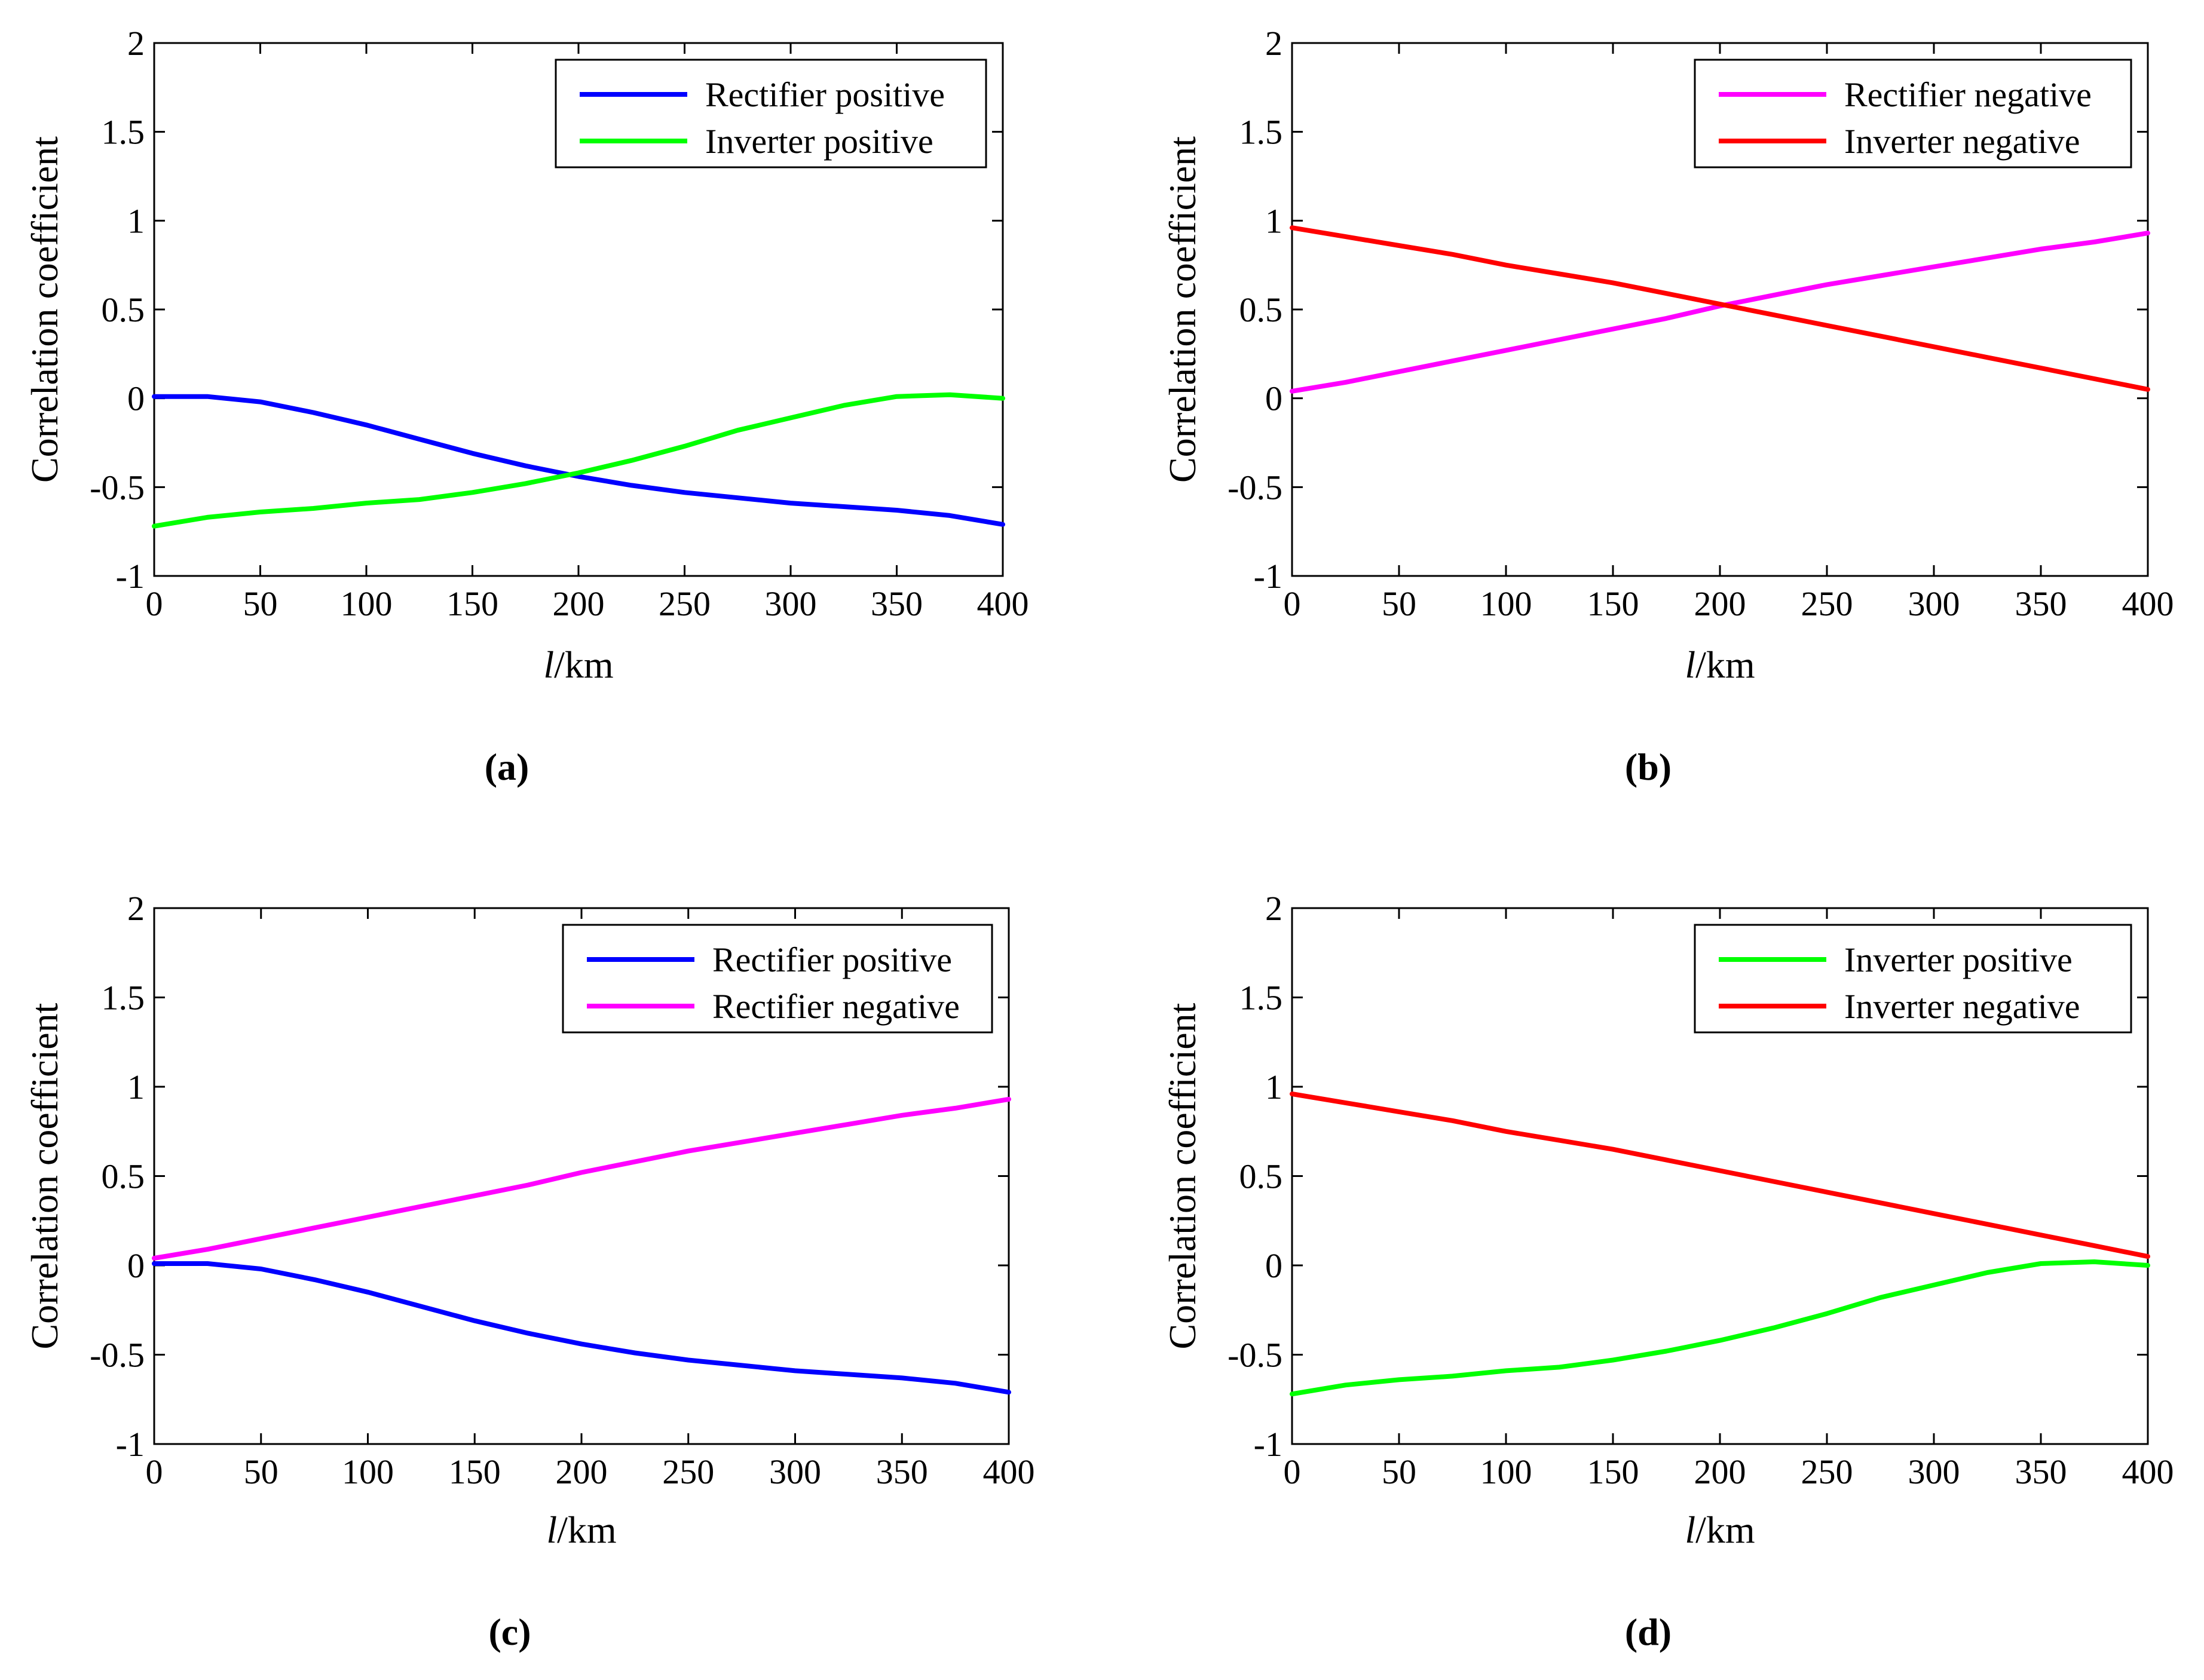  What do you see at coordinates (507, 767) in the screenshot?
I see `panel-caption: (a)` at bounding box center [507, 767].